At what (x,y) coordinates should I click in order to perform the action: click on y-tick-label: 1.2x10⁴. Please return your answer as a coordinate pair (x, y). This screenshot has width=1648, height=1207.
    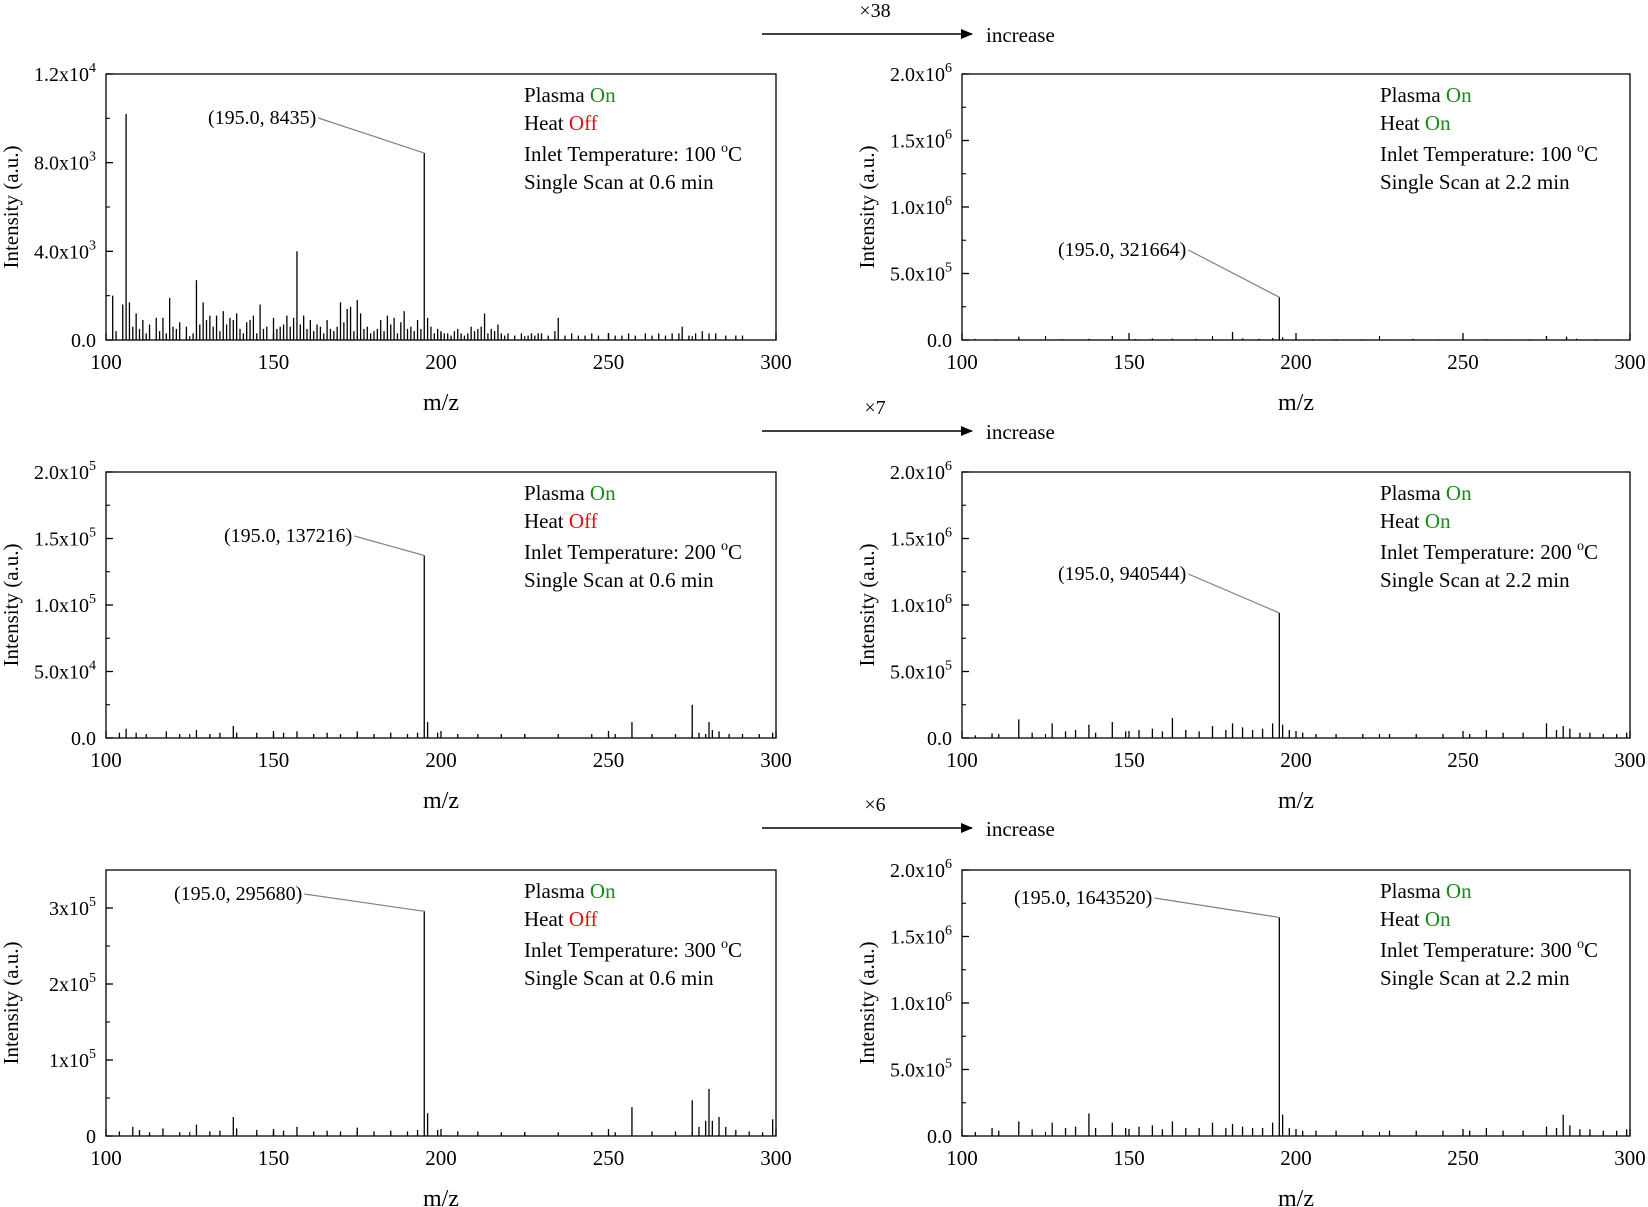
    Looking at the image, I should click on (65, 73).